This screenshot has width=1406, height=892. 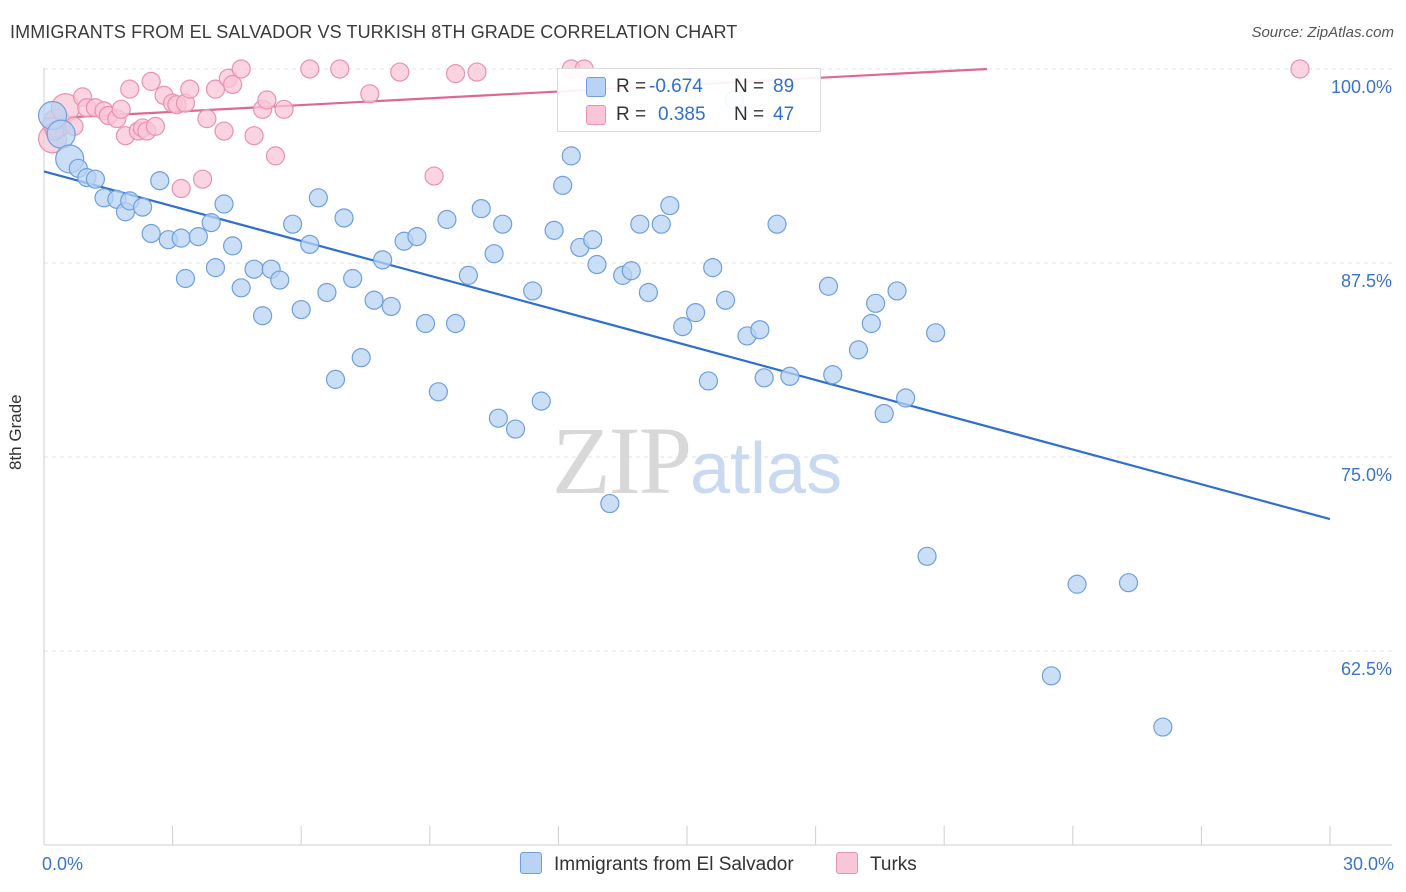 What do you see at coordinates (596, 115) in the screenshot?
I see `legend-swatch-pink` at bounding box center [596, 115].